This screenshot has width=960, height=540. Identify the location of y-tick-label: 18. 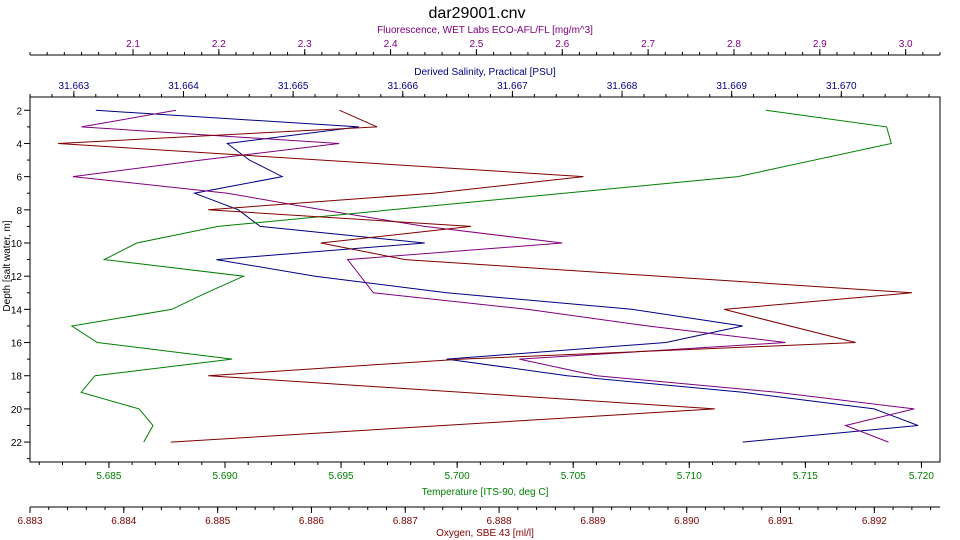
(17, 377).